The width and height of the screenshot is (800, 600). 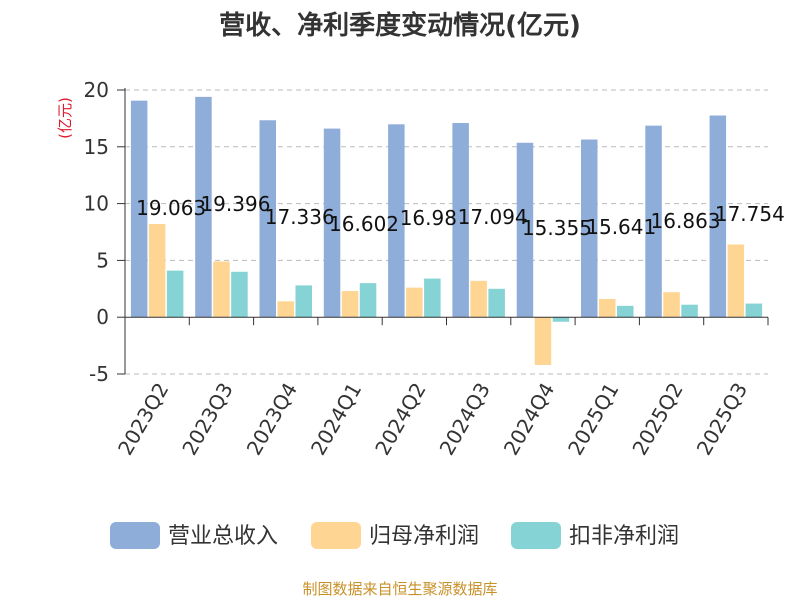 I want to click on bar-归母净利润-2024Q1, so click(x=350, y=304).